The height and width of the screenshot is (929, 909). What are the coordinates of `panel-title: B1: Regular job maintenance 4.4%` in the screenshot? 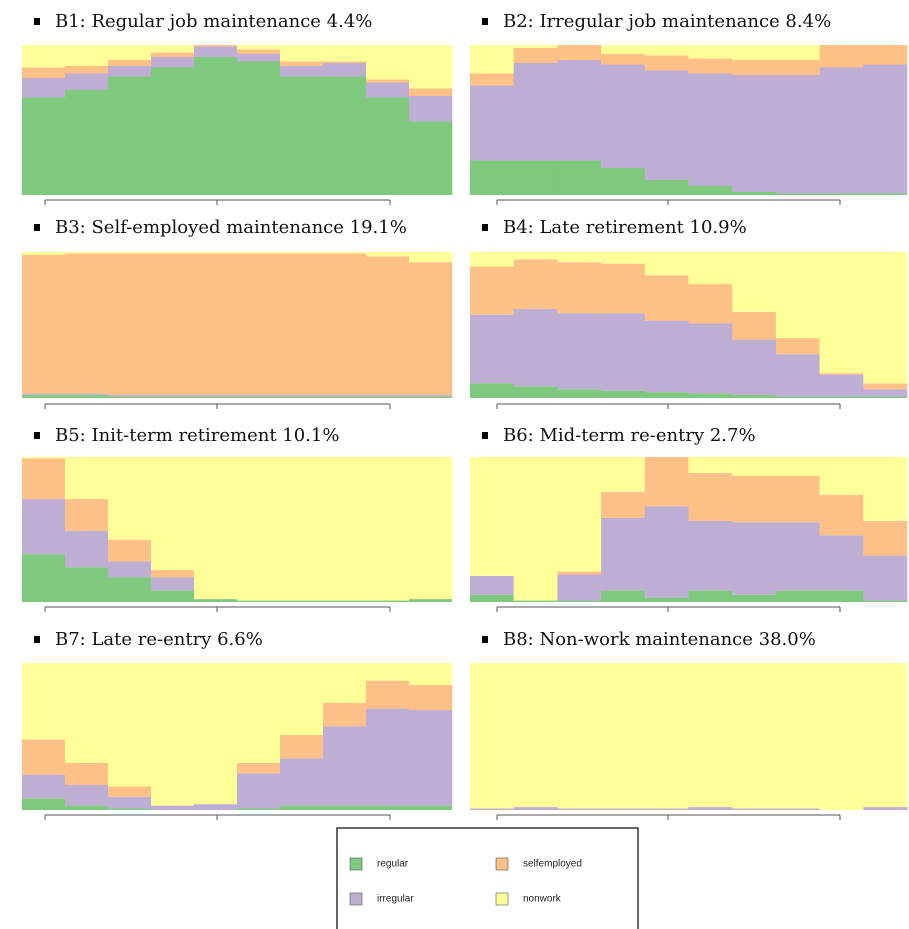 It's located at (213, 21).